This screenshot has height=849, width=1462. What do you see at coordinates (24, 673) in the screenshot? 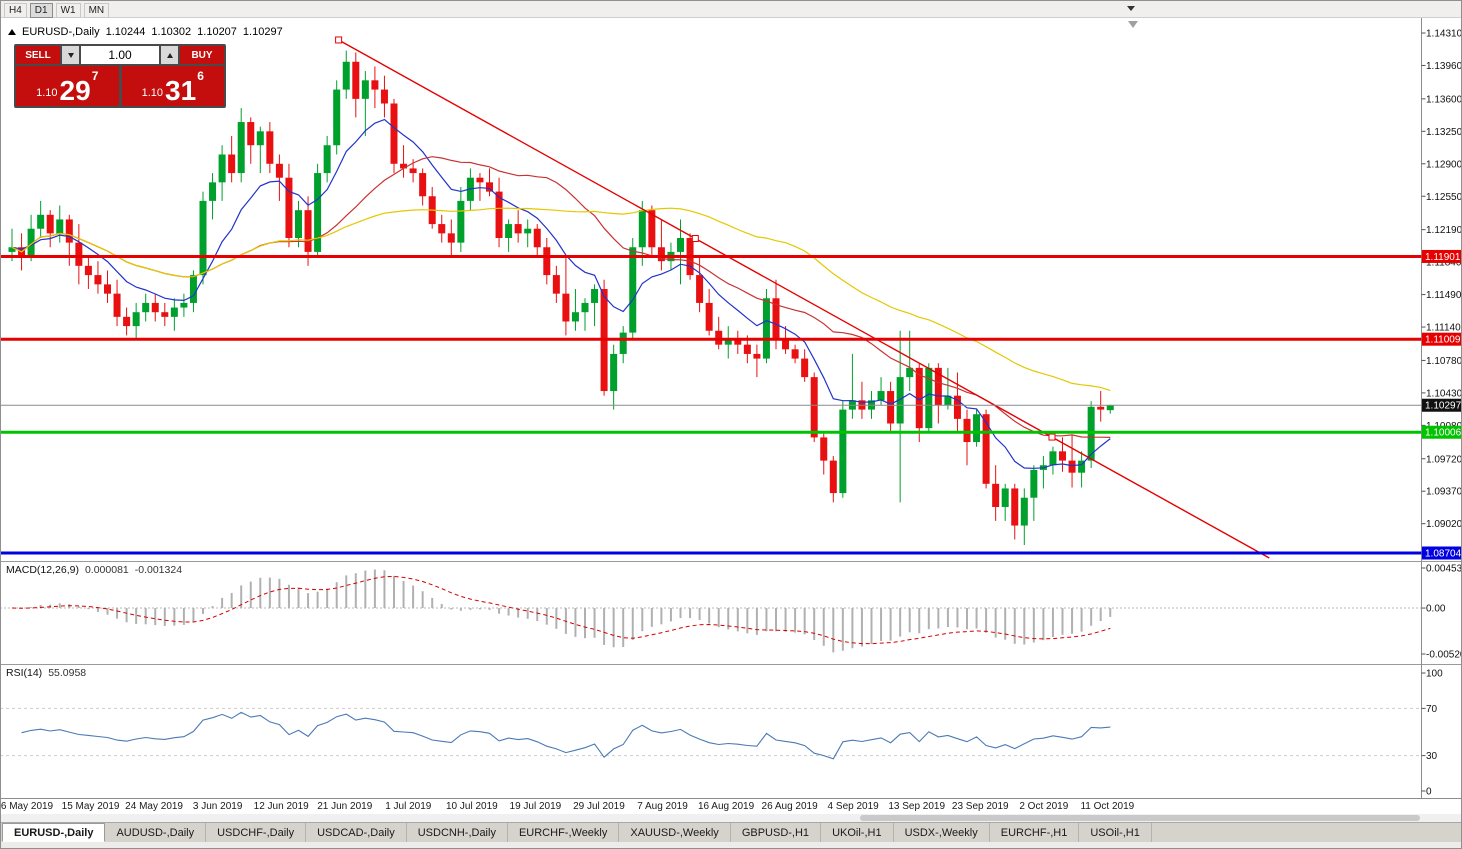
I see `rsi-name: RSI(14)` at bounding box center [24, 673].